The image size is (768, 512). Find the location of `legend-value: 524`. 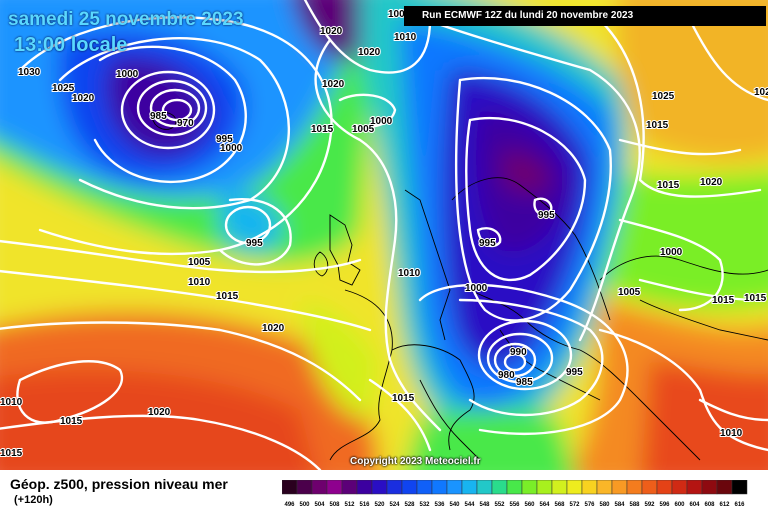

legend-value: 524 is located at coordinates (394, 505).